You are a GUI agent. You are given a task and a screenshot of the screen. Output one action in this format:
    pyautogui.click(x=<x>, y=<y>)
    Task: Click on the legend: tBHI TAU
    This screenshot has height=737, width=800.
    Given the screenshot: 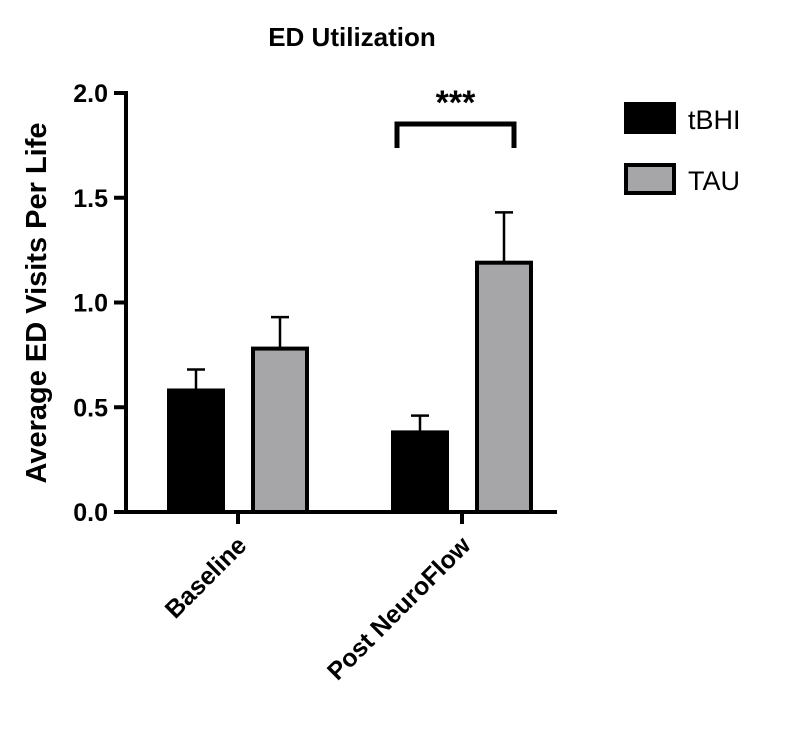 What is the action you would take?
    pyautogui.click(x=682, y=149)
    